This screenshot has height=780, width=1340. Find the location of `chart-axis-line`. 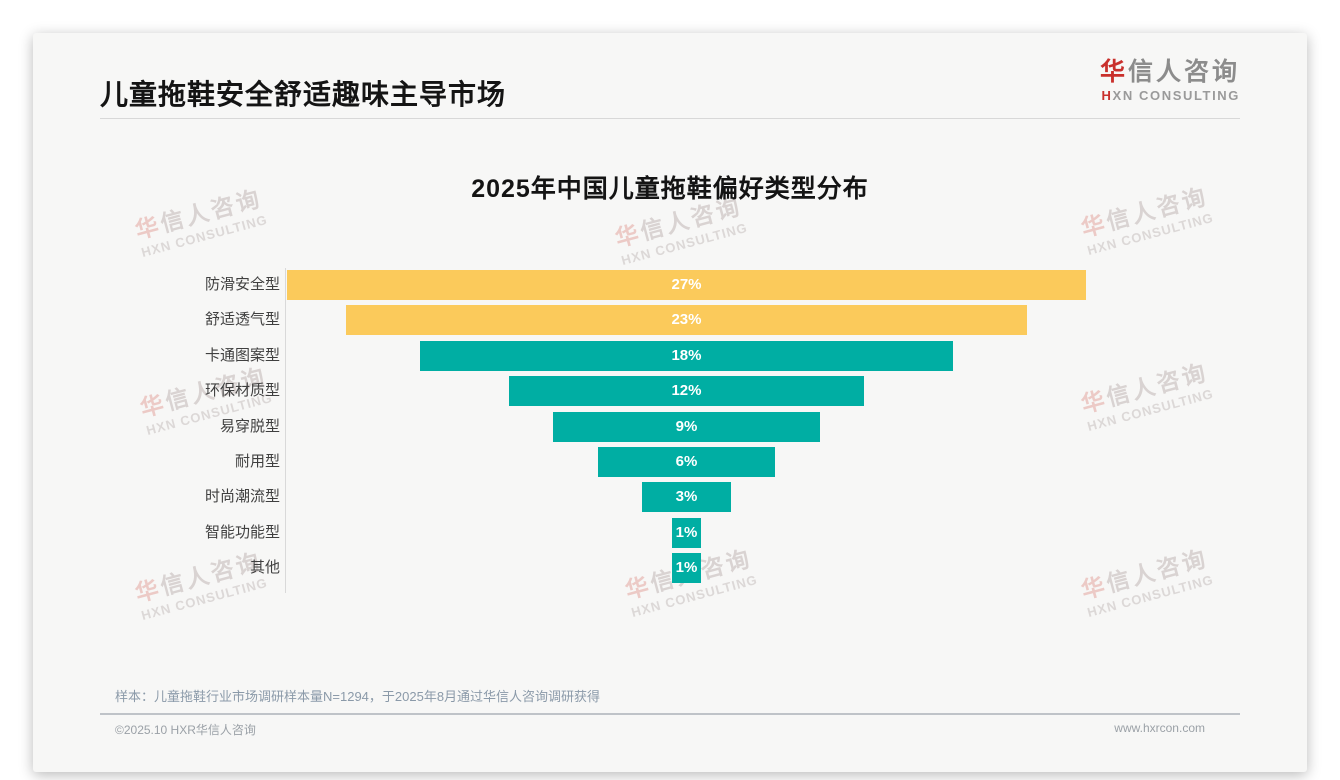

chart-axis-line is located at coordinates (285, 430).